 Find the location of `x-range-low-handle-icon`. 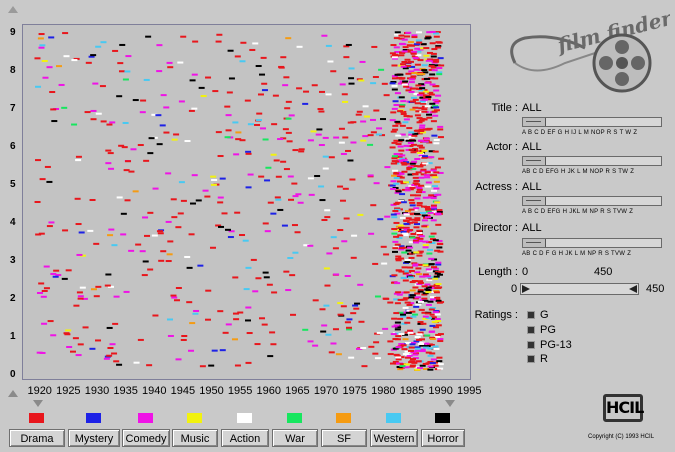

x-range-low-handle-icon is located at coordinates (38, 403).